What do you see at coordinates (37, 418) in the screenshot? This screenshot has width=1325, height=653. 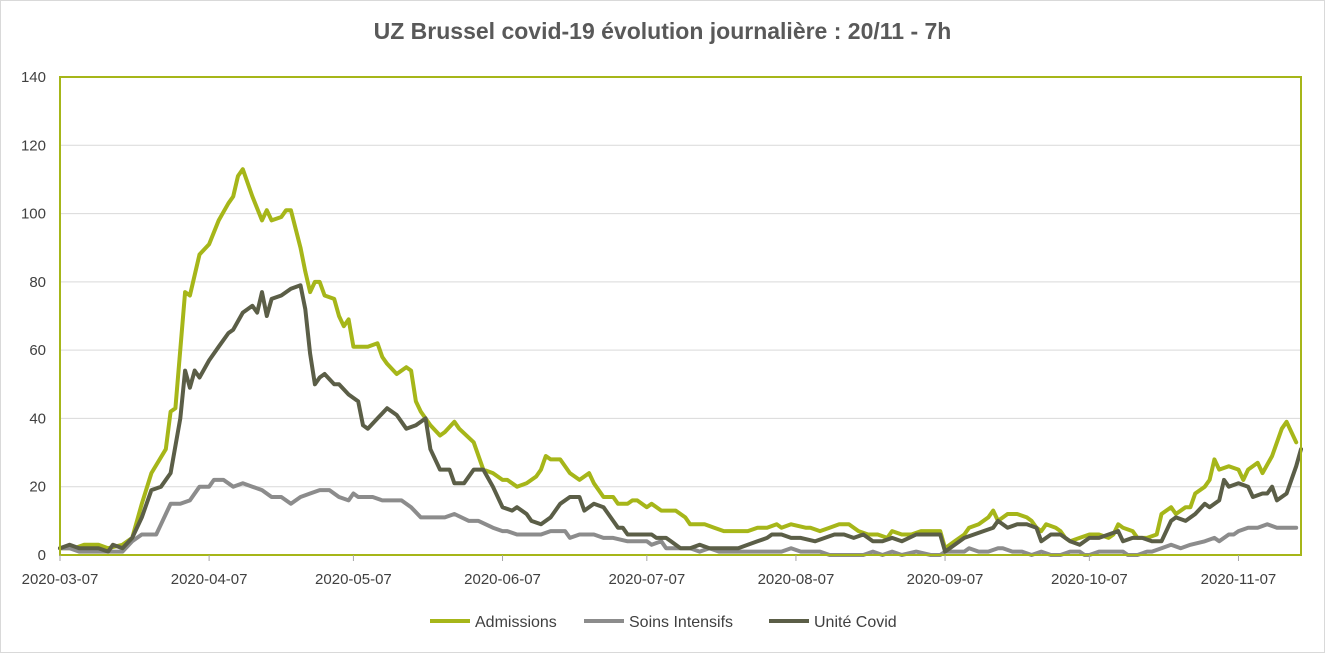 I see `y-tick-label: 40` at bounding box center [37, 418].